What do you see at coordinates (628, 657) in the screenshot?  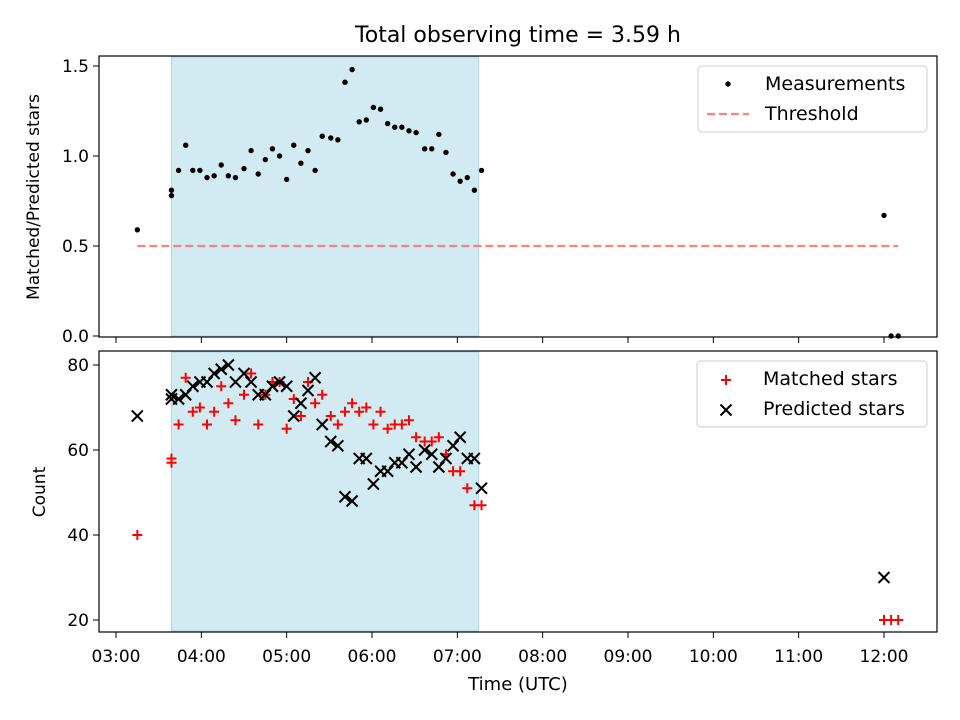 I see `x-tick-label: 09:00` at bounding box center [628, 657].